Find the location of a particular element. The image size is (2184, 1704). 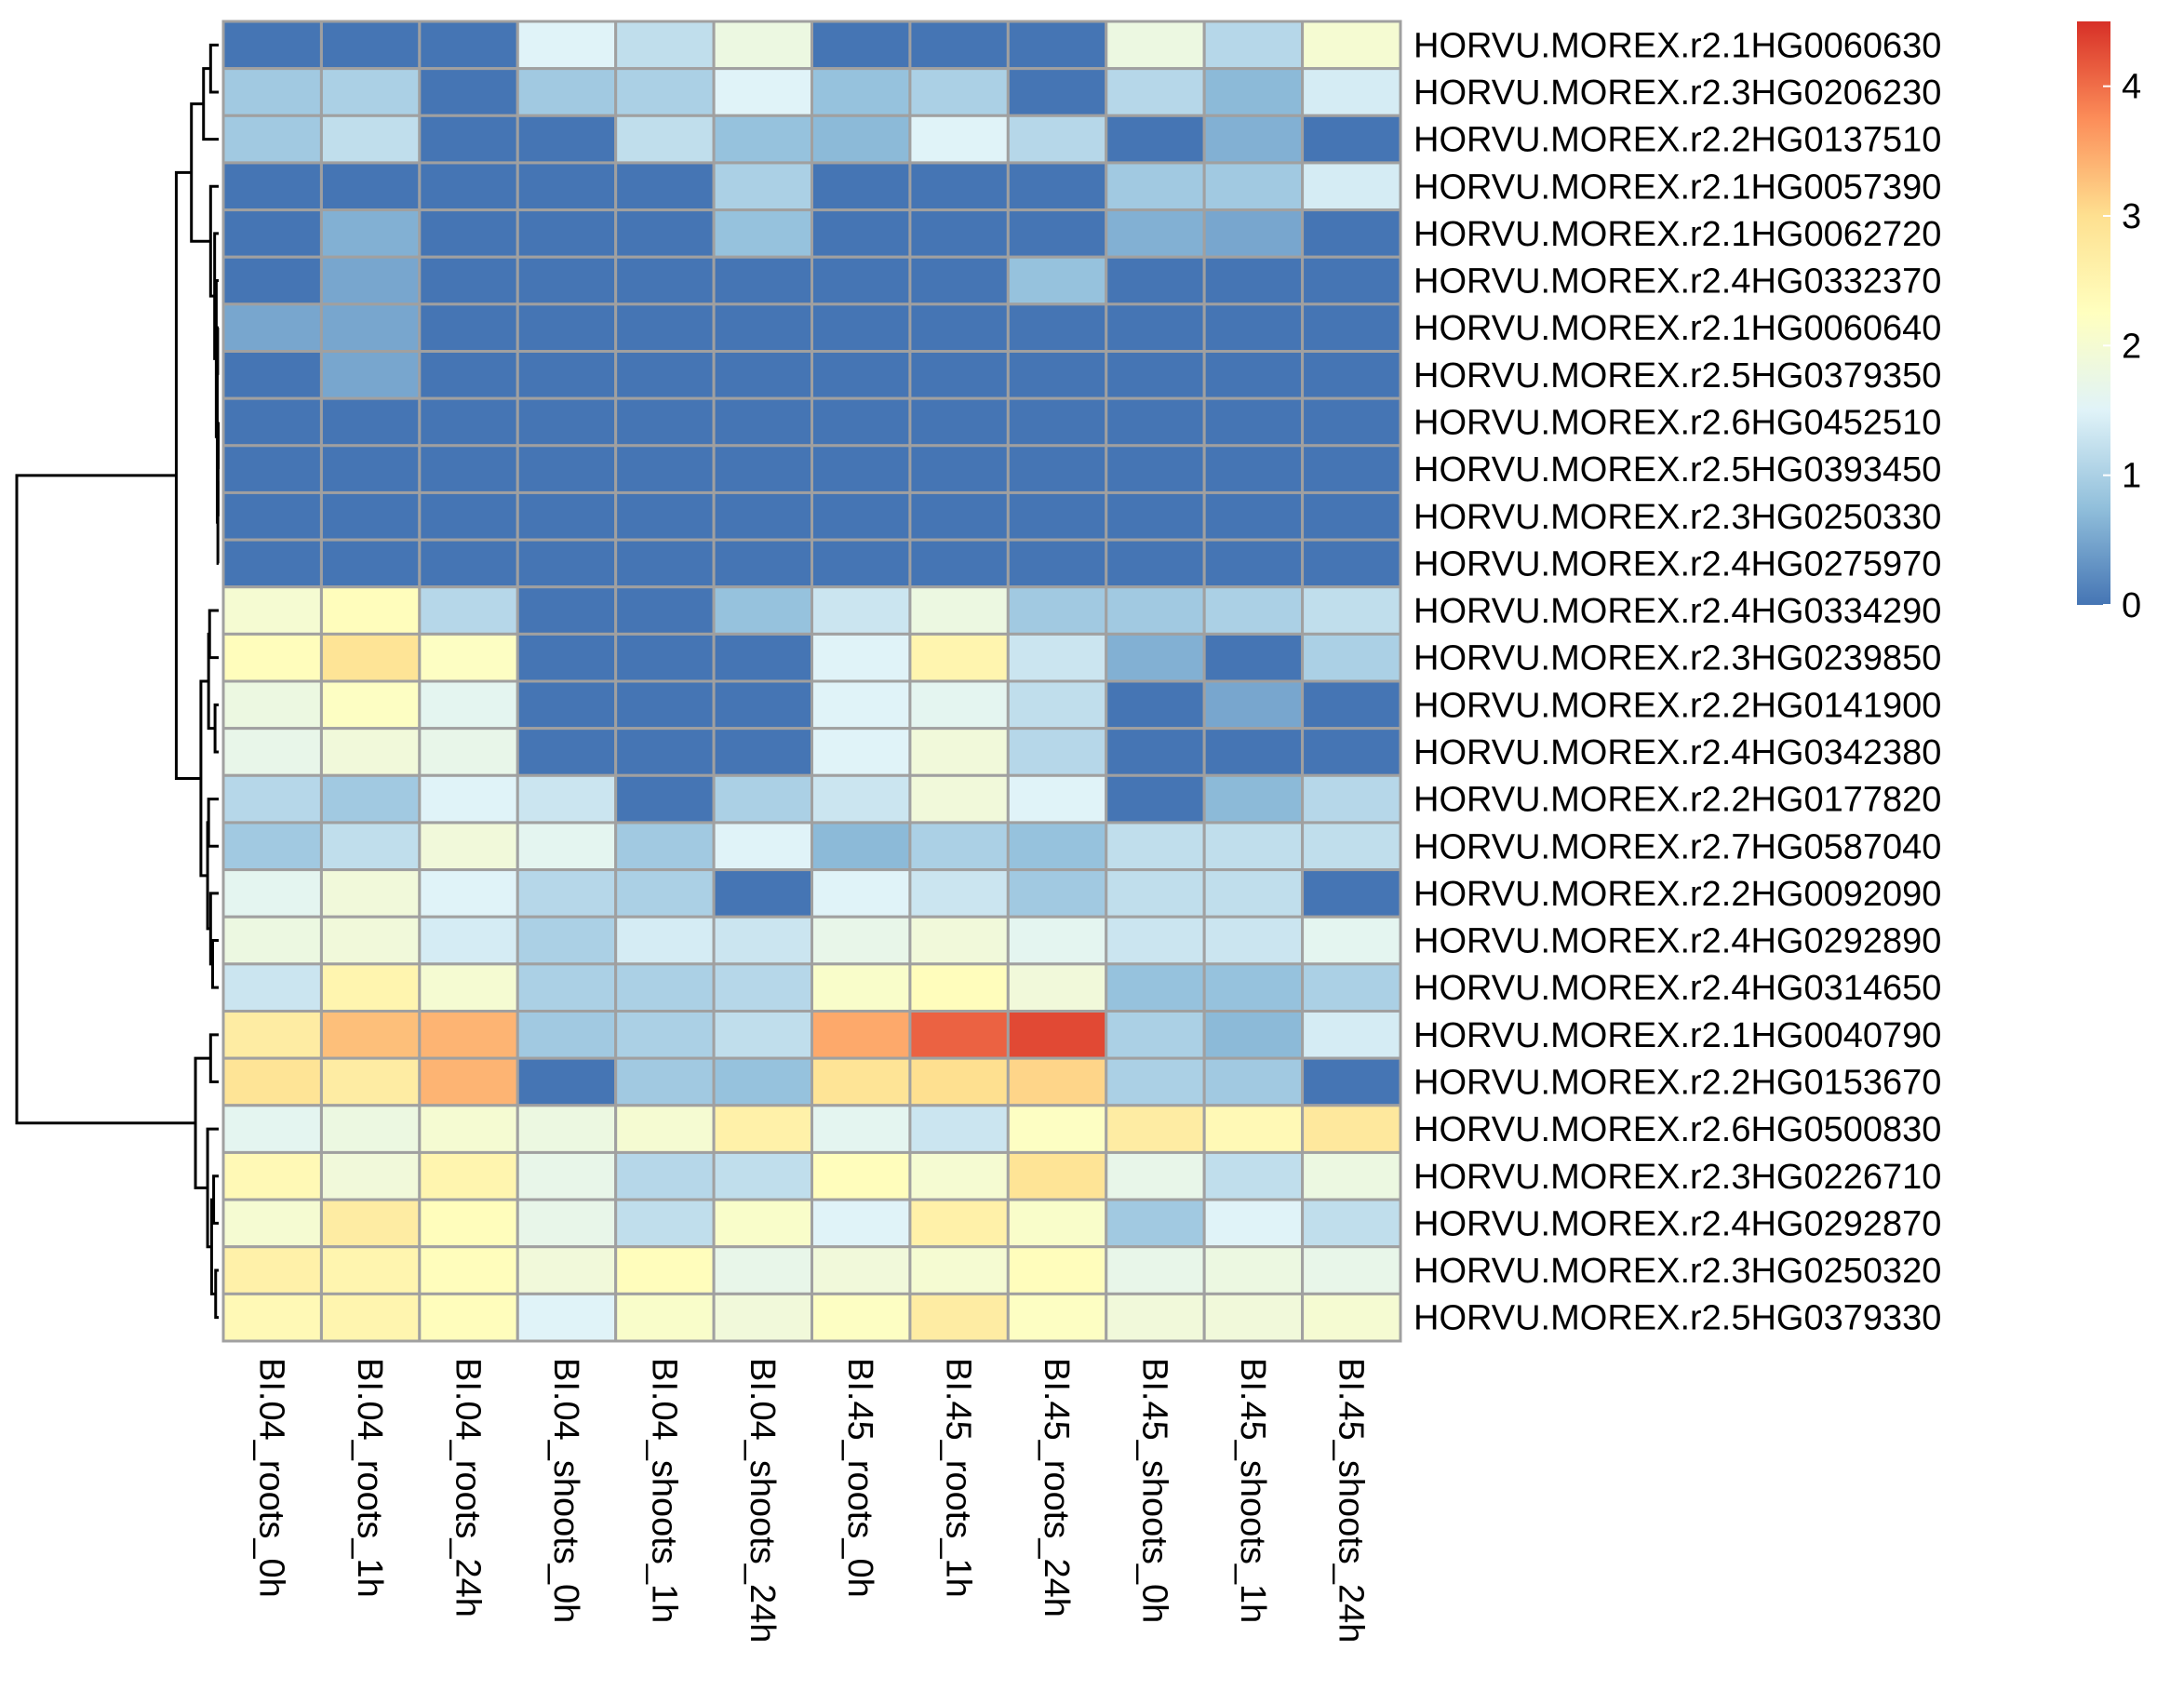

row-label: HORVU.MOREX.r2.3HG0250320 is located at coordinates (1677, 1271).